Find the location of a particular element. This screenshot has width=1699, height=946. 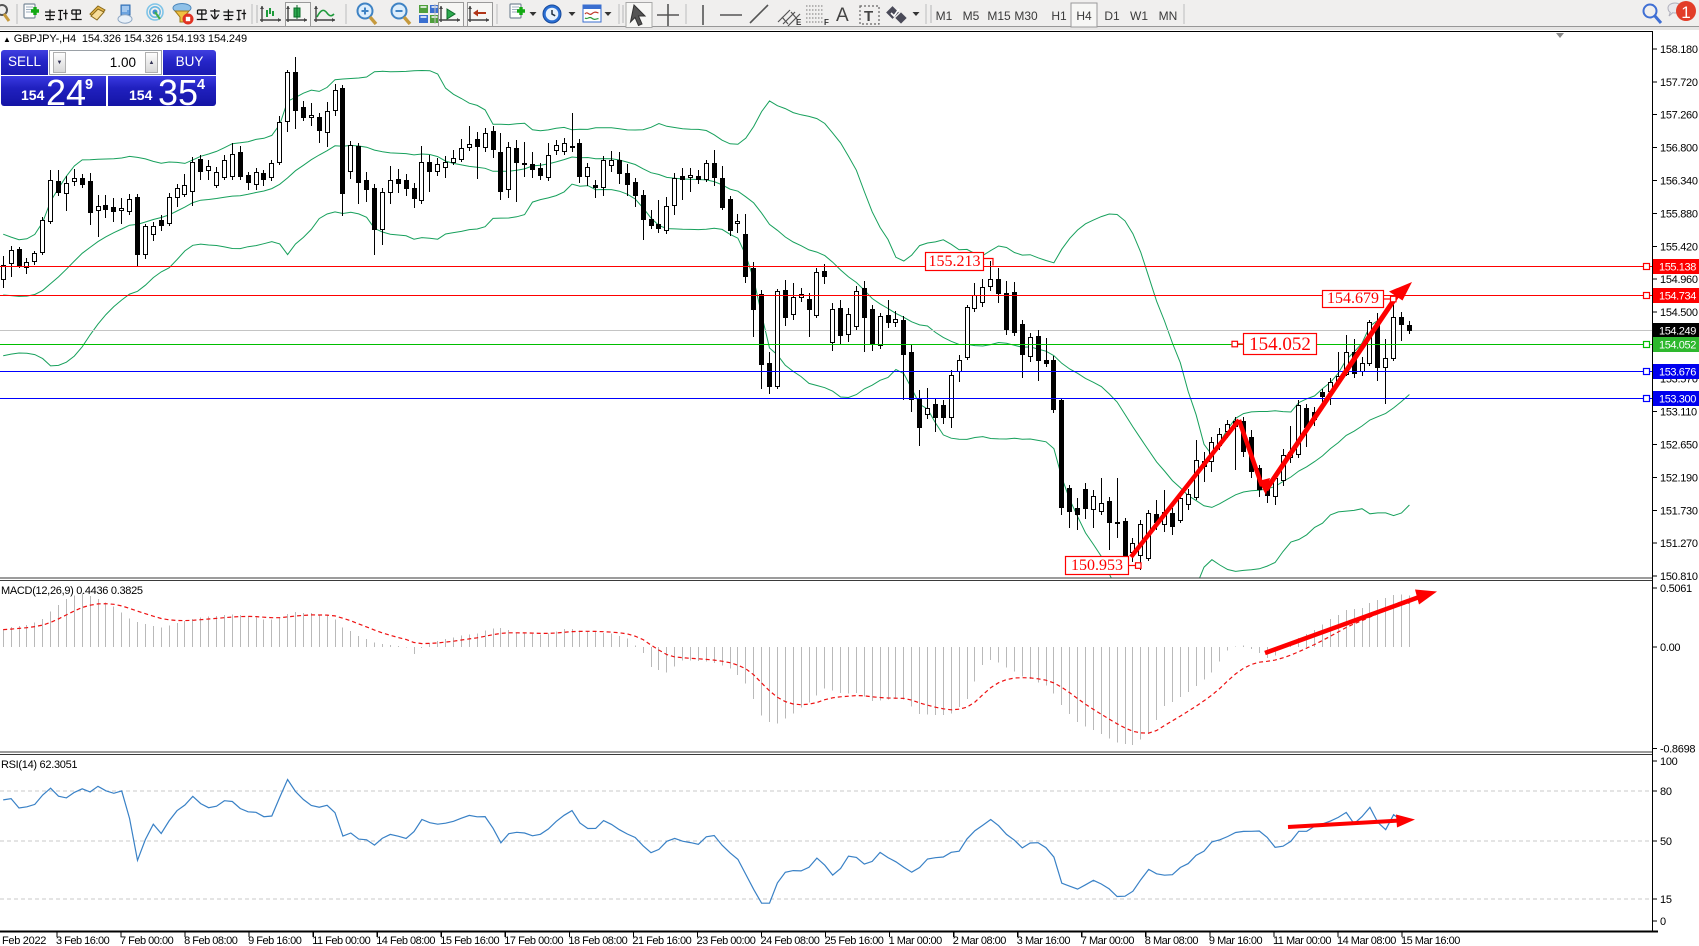

svg-text: M30 is located at coordinates (1026, 16).